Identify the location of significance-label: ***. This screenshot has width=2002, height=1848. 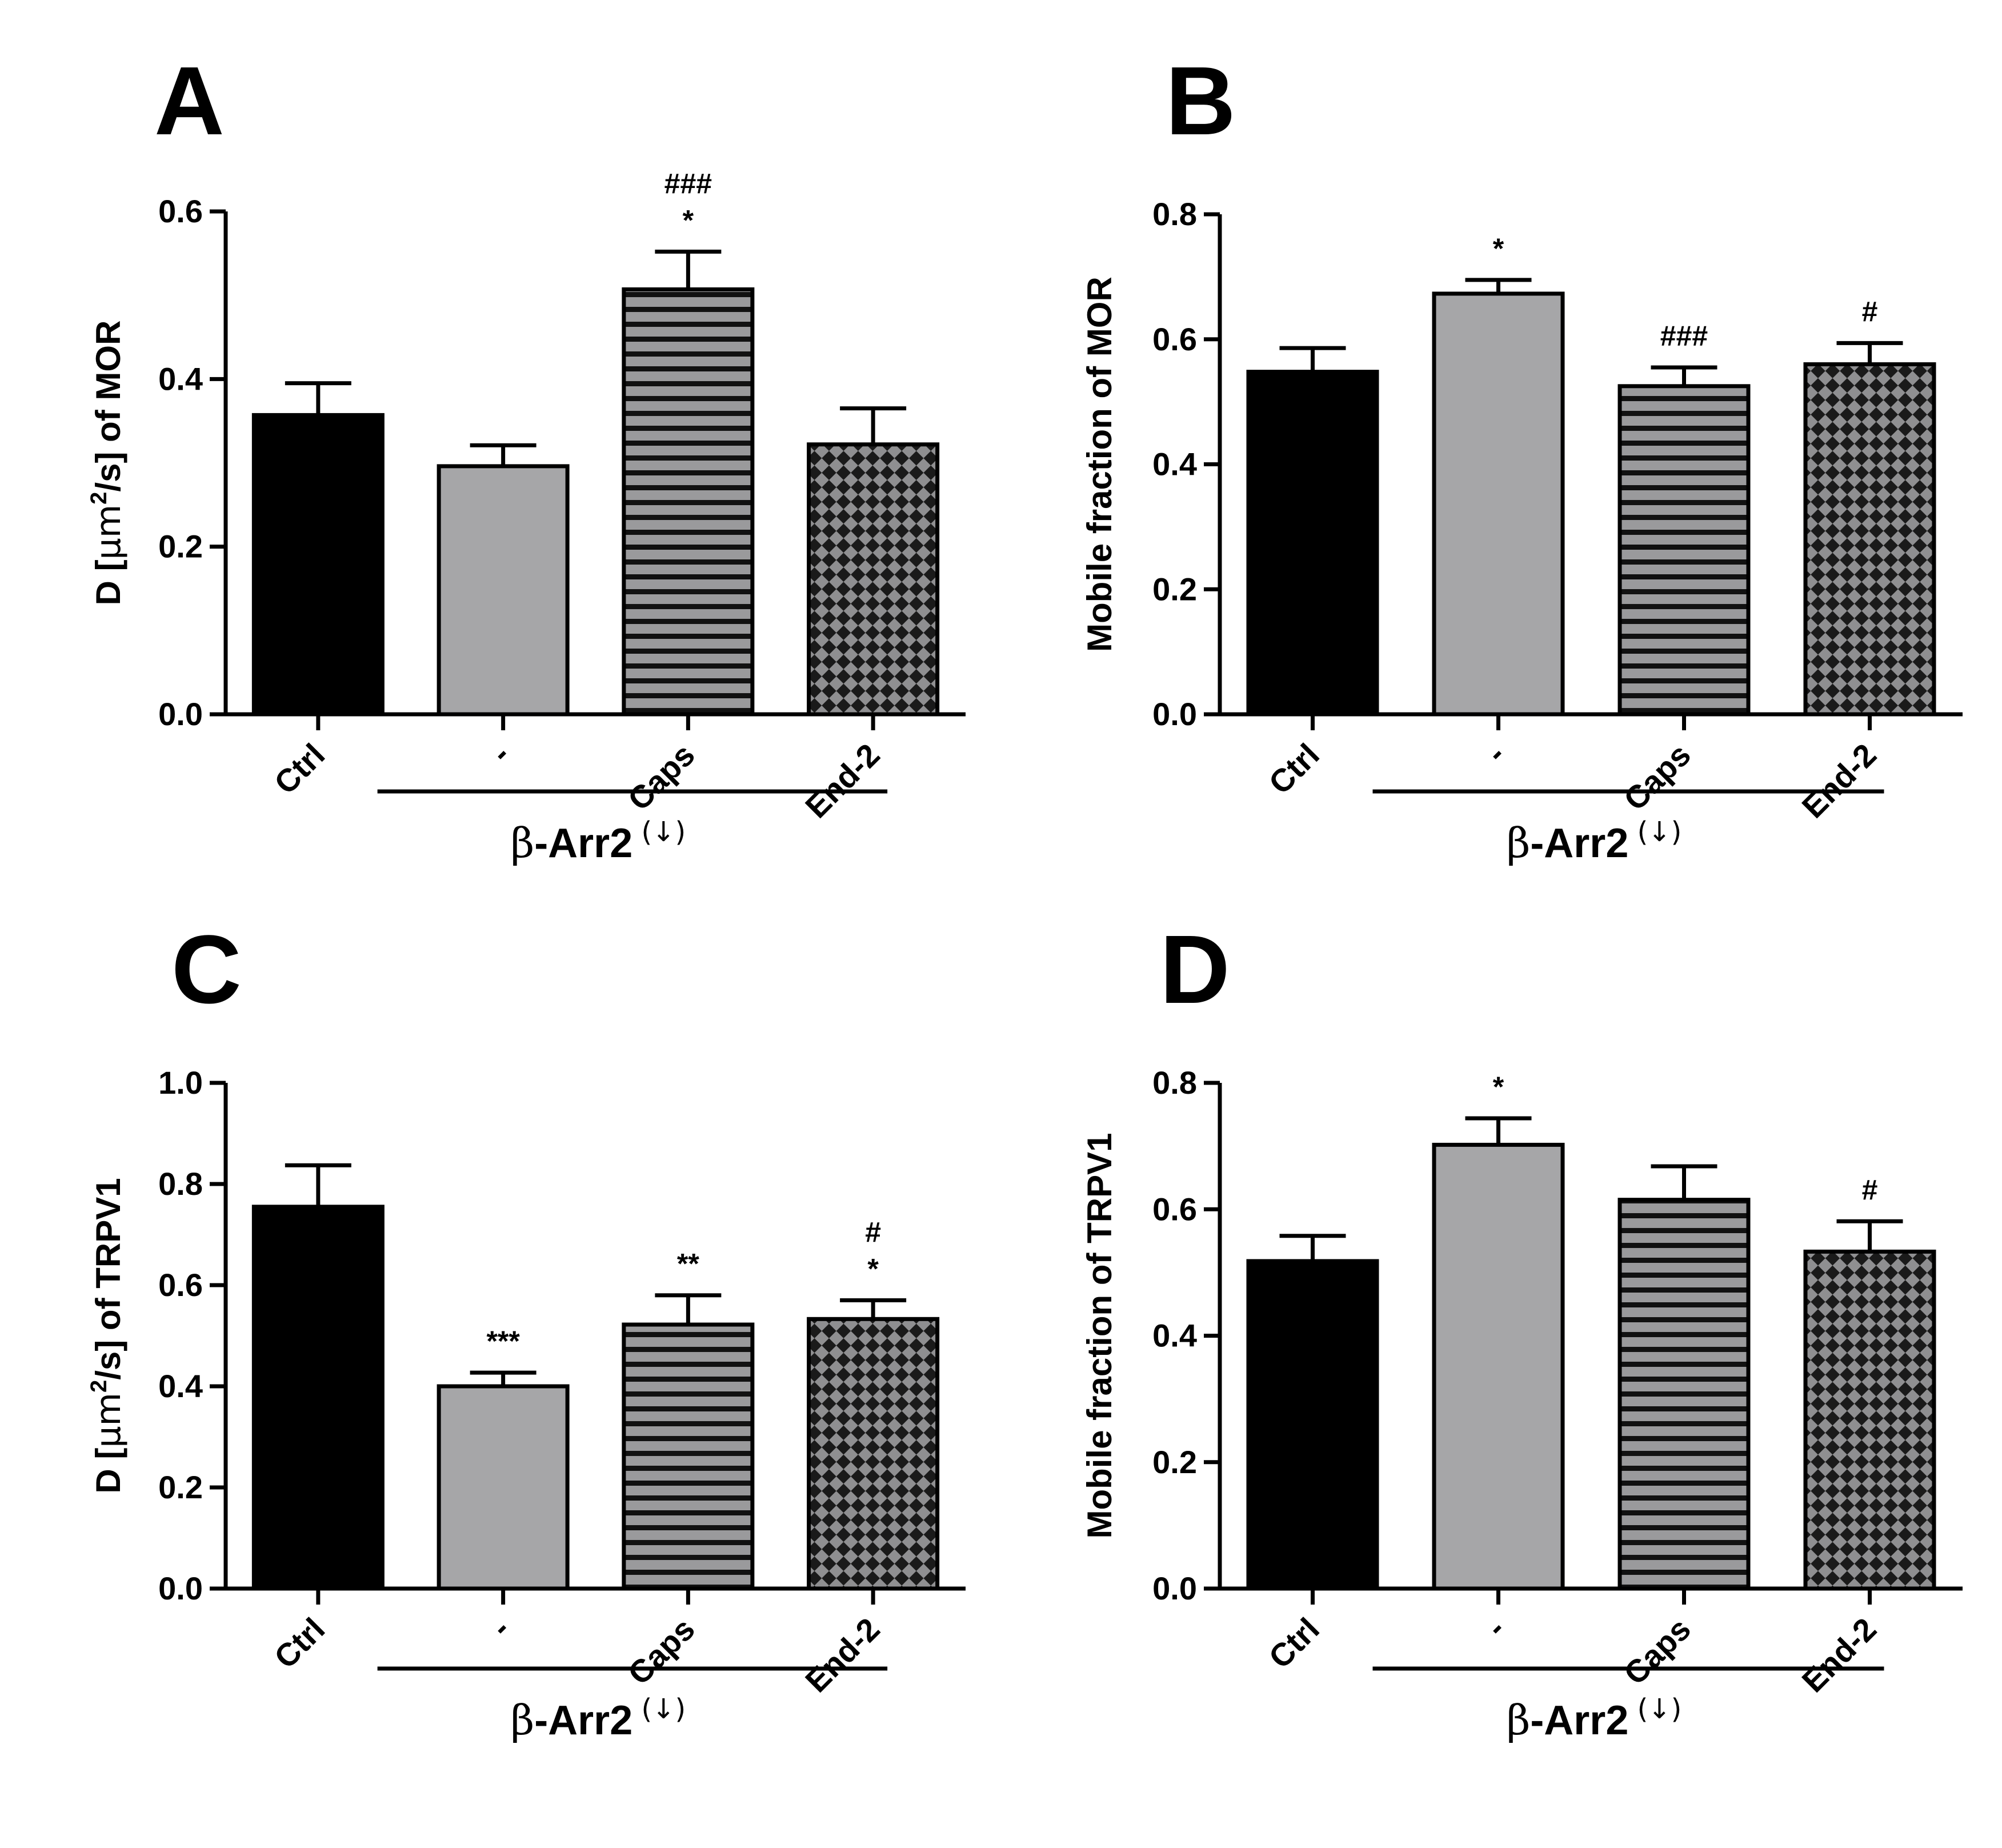
(503, 1341).